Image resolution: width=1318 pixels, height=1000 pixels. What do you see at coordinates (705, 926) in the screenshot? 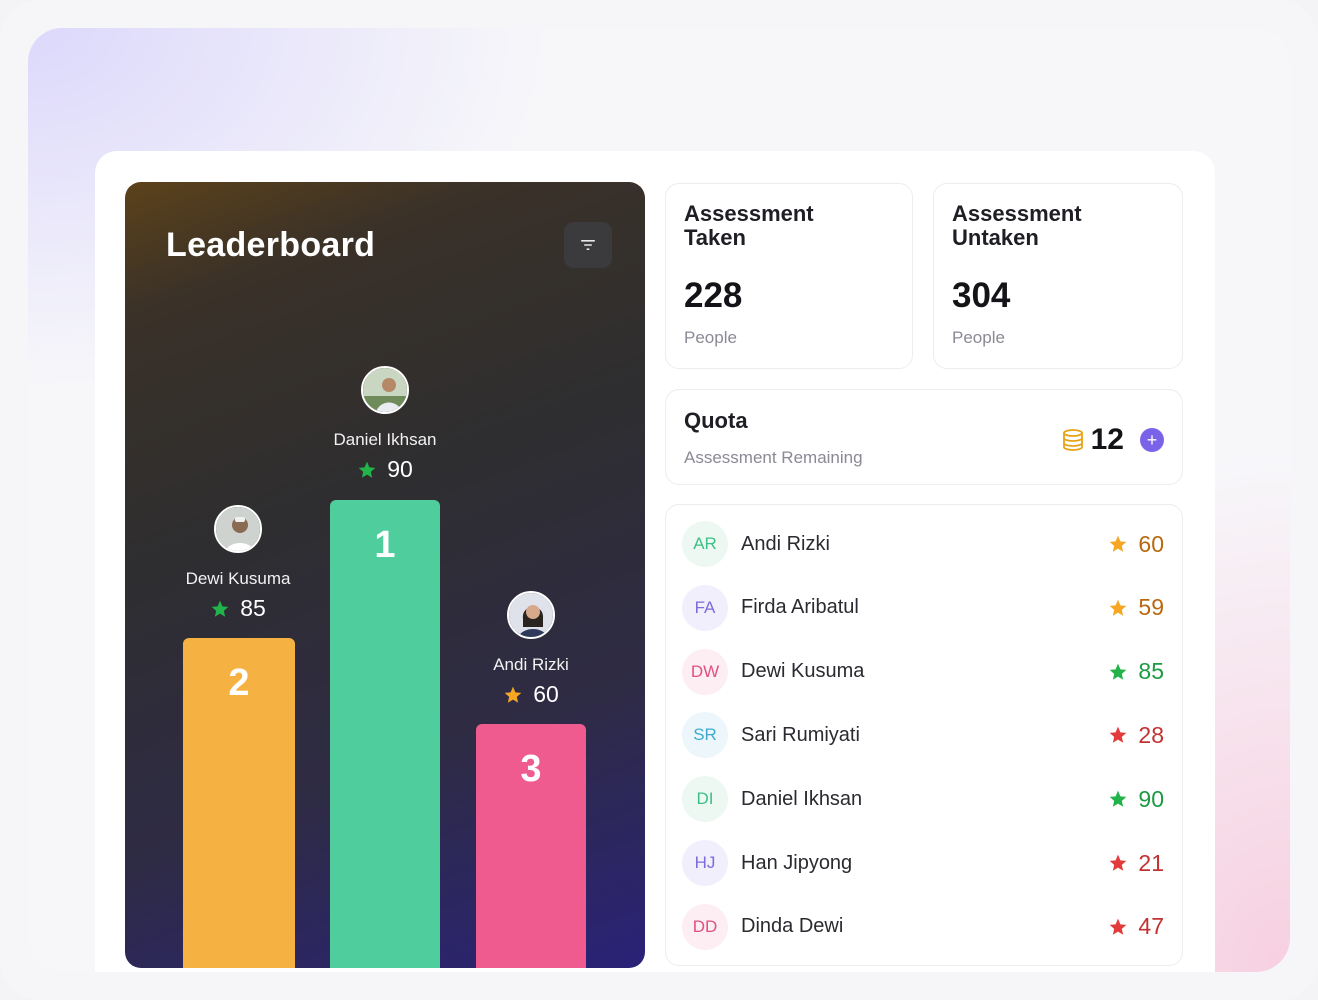
I see `initials-avatar: DD` at bounding box center [705, 926].